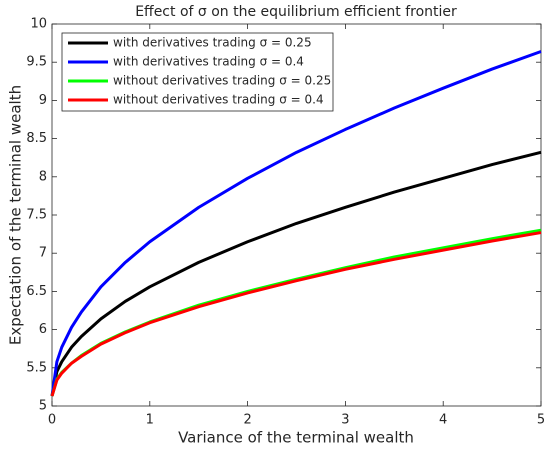 This screenshot has width=550, height=460. What do you see at coordinates (16, 215) in the screenshot?
I see `y-axis-label: Expectation of the terminal wealth` at bounding box center [16, 215].